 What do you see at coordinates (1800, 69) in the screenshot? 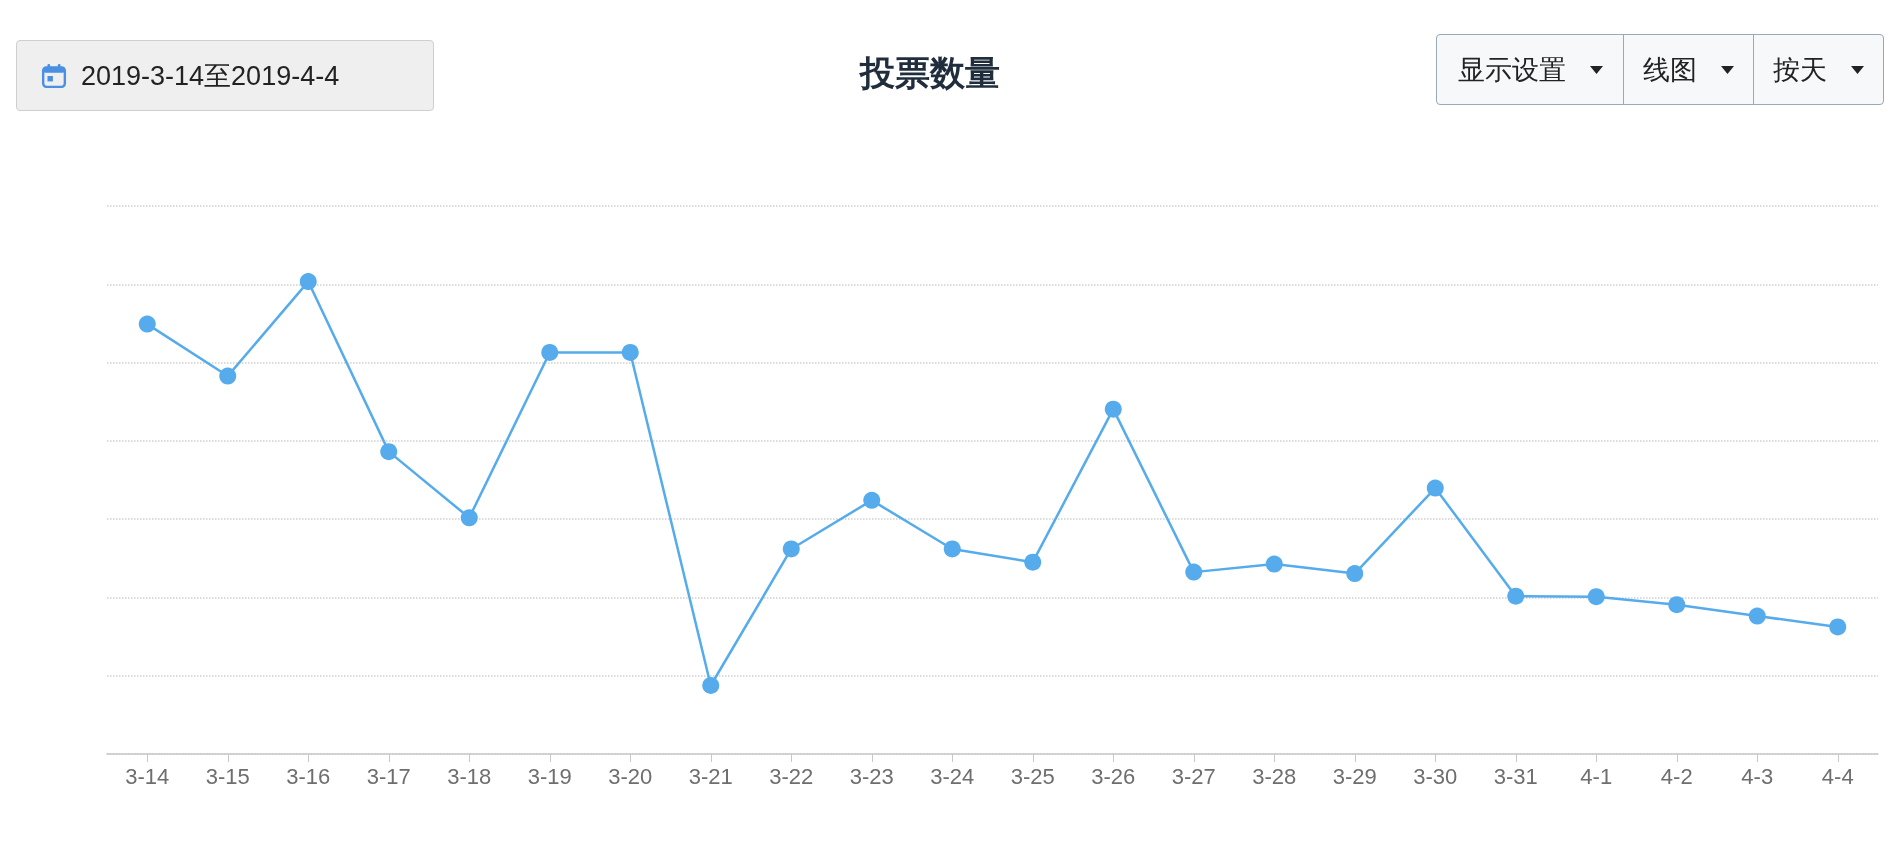
I see `button-label: 按天` at bounding box center [1800, 69].